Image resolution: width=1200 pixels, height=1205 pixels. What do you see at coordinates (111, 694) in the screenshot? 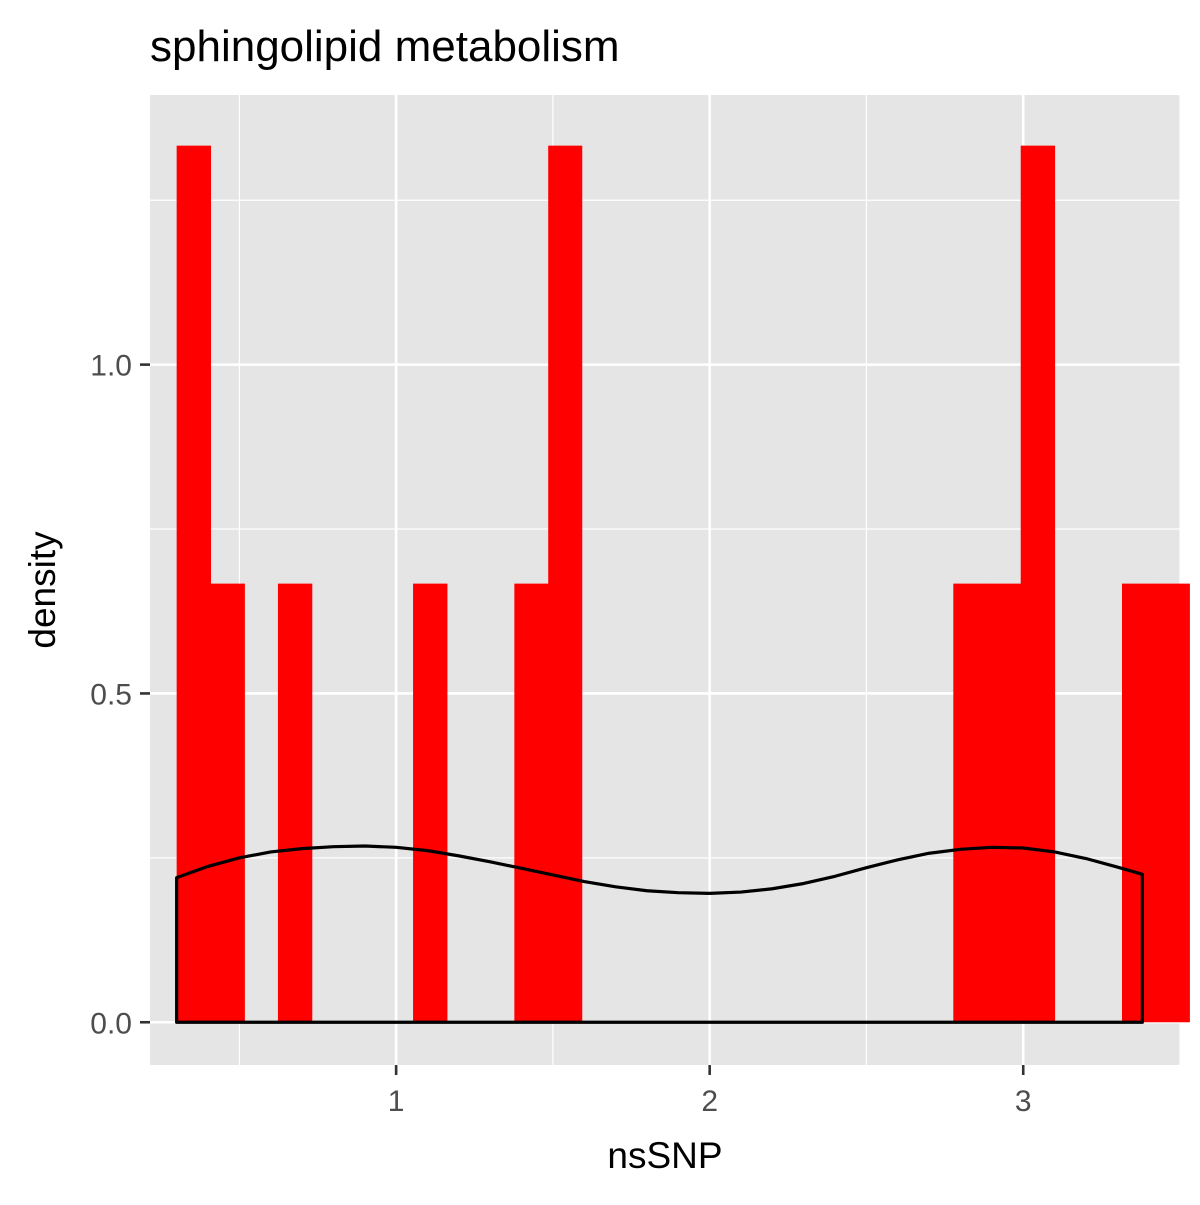
I see `y-tick-label: 0.5` at bounding box center [111, 694].